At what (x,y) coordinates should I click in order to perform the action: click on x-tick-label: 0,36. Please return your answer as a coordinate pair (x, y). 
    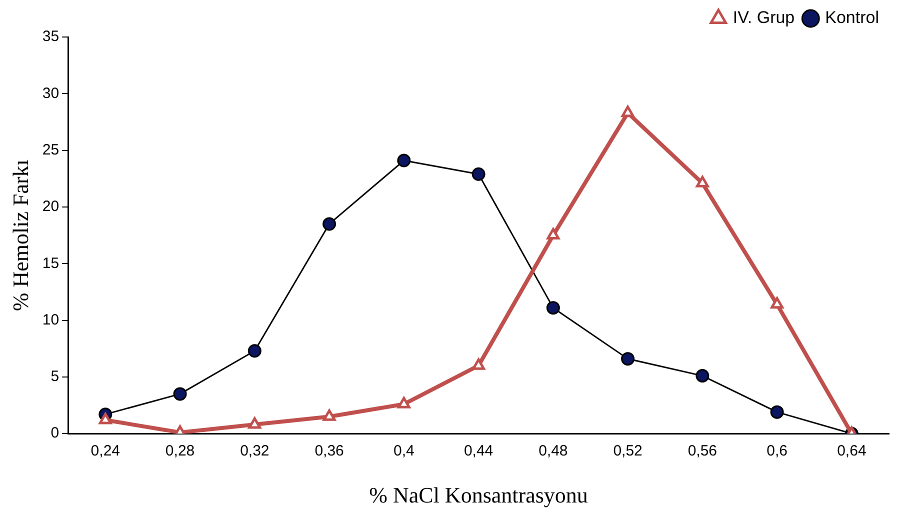
    Looking at the image, I should click on (329, 451).